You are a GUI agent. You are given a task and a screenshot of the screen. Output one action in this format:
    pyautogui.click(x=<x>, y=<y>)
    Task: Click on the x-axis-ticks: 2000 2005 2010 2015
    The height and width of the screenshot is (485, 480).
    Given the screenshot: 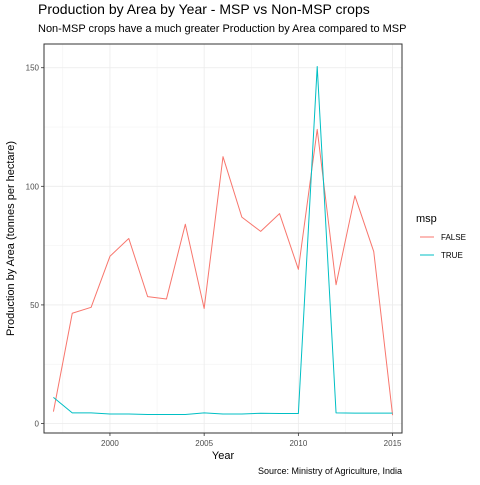 What is the action you would take?
    pyautogui.click(x=251, y=440)
    